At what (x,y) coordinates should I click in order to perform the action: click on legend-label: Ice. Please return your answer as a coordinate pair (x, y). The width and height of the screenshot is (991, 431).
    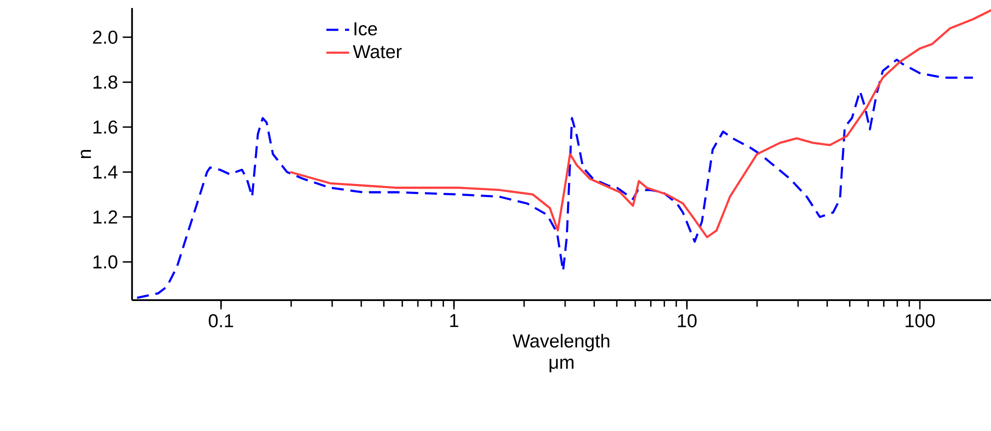
    Looking at the image, I should click on (365, 29).